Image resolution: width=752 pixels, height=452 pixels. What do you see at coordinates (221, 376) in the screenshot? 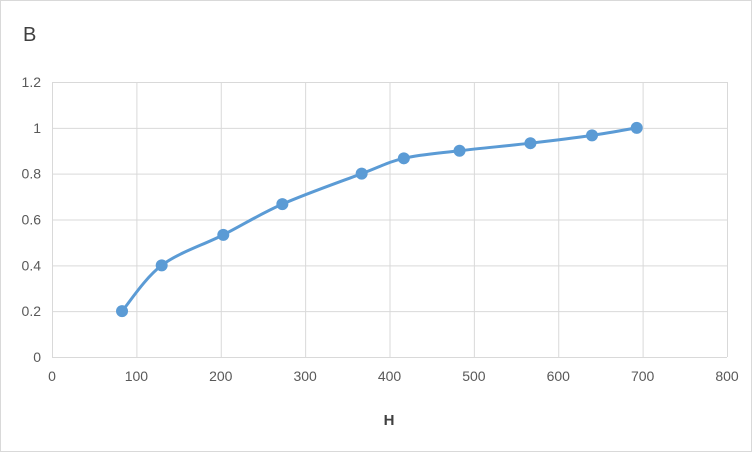
I see `x-tick-label-200: 200` at bounding box center [221, 376].